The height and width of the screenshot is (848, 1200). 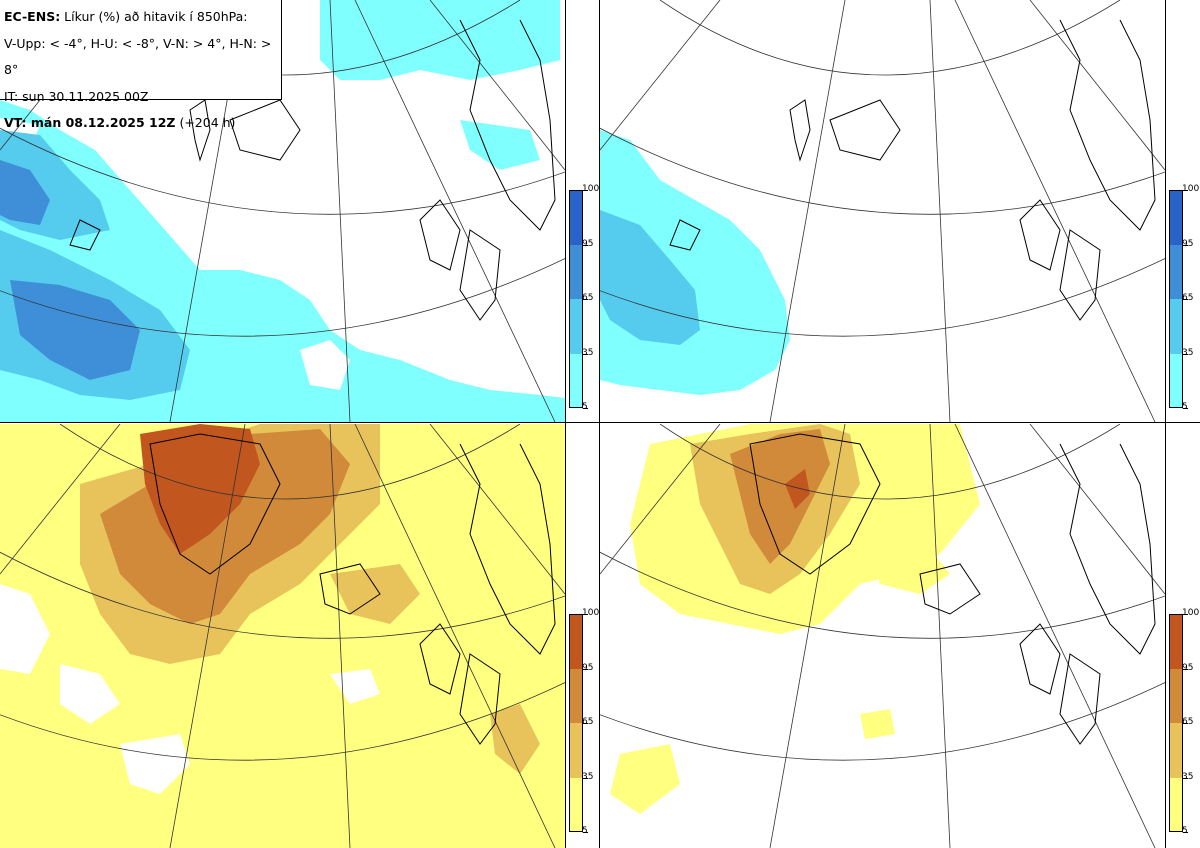 I want to click on colorbar-bottom-left: 100 95 65 35 5, so click(x=584, y=722).